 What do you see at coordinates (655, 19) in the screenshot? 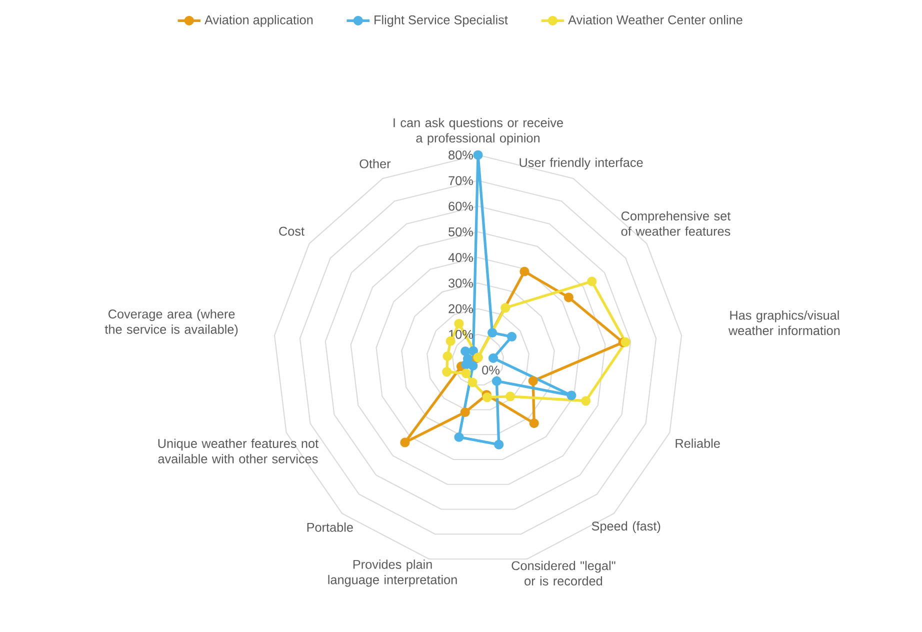
I see `legend-label: Aviation Weather Center online` at bounding box center [655, 19].